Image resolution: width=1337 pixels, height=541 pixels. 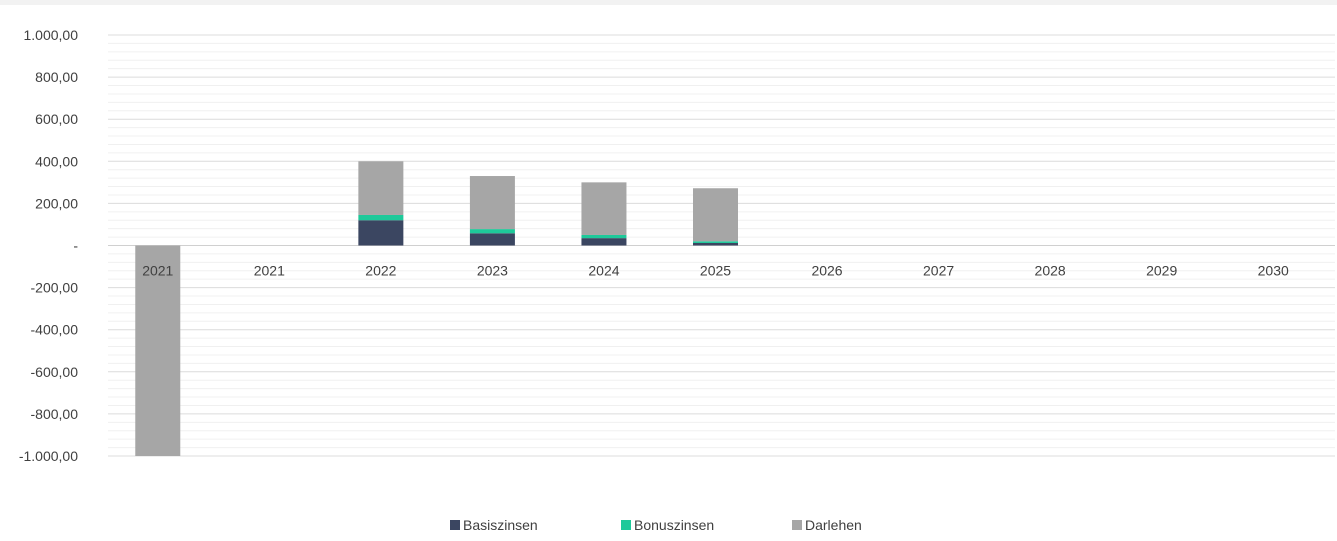 What do you see at coordinates (48, 456) in the screenshot?
I see `y-tick-label: -1.000,00` at bounding box center [48, 456].